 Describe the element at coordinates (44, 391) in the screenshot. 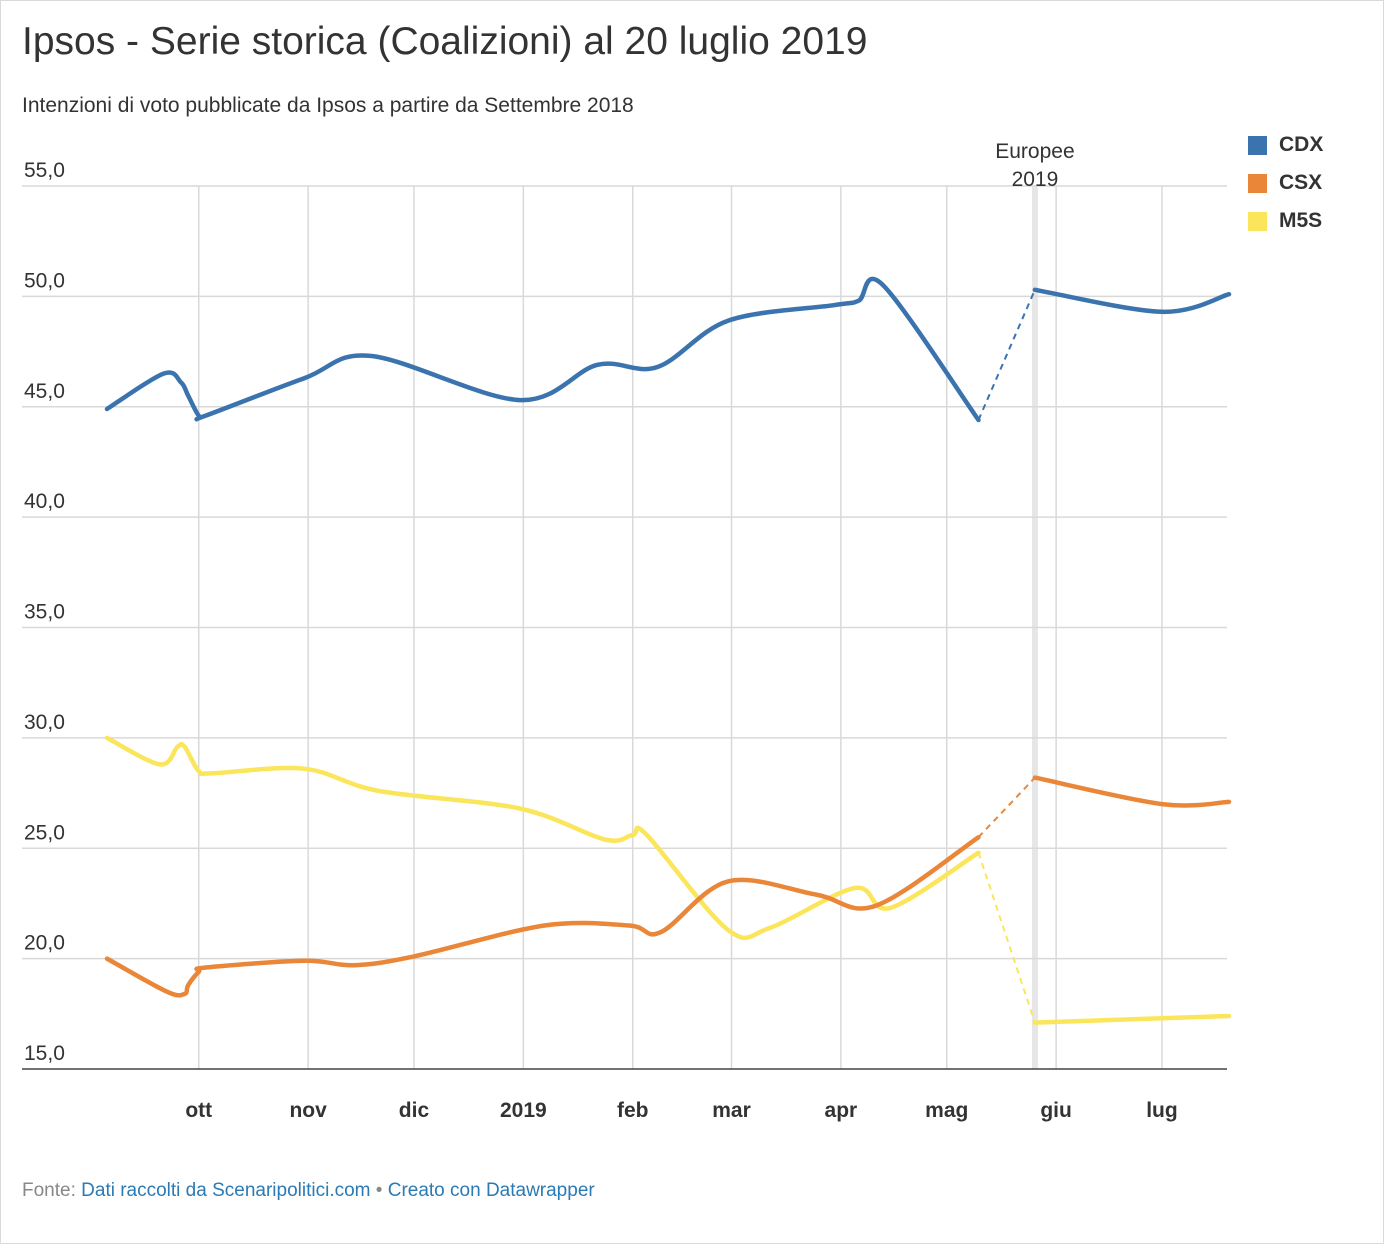

I see `y-tick-label: 45,0` at that location.